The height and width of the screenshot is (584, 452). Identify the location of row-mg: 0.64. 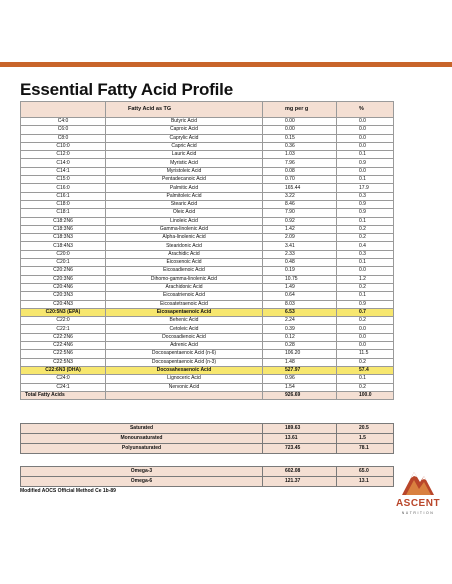
(299, 296).